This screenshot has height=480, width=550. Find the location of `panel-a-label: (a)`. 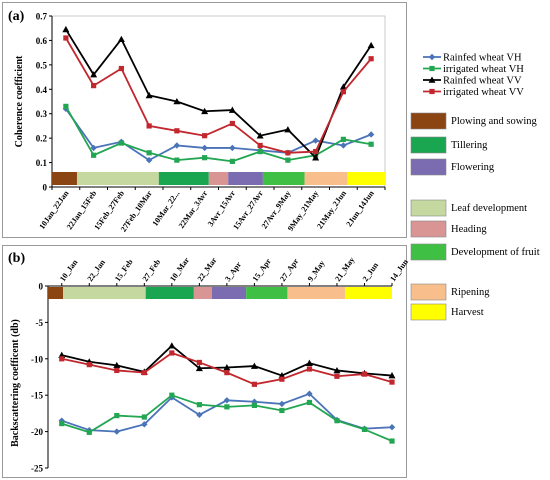

panel-a-label: (a) is located at coordinates (16, 16).